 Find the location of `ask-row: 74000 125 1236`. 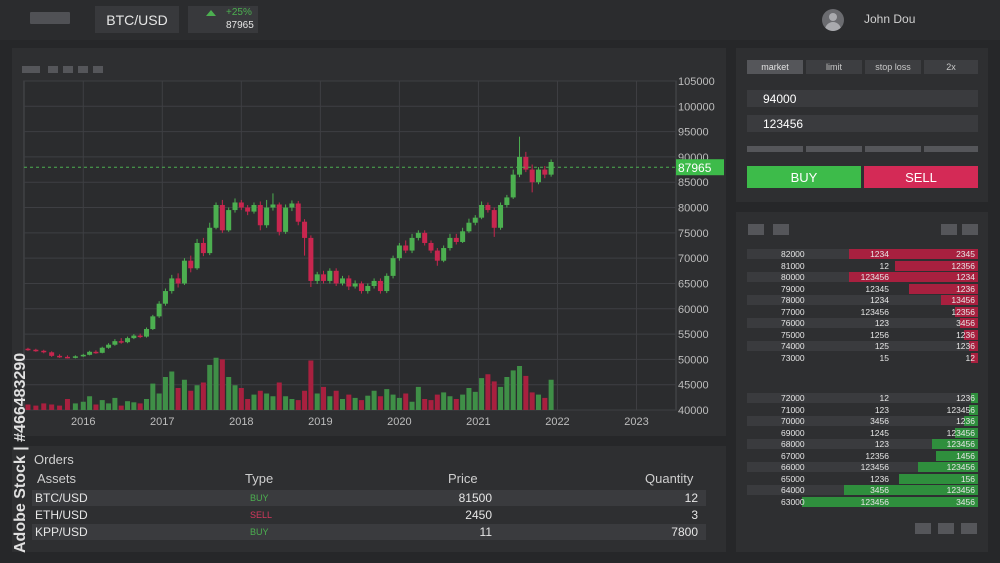

ask-row: 74000 125 1236 is located at coordinates (862, 346).